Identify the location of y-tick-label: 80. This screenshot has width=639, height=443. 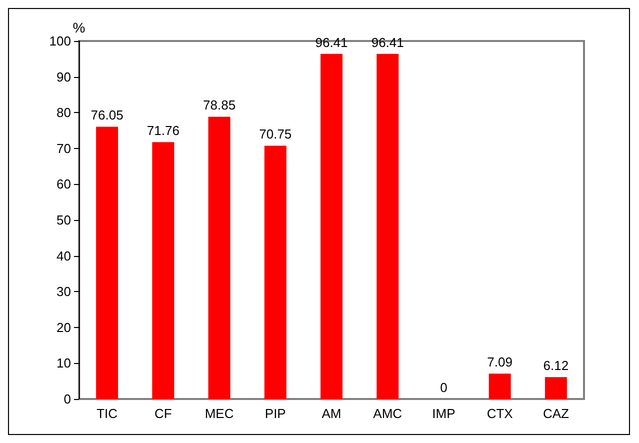
(63, 112).